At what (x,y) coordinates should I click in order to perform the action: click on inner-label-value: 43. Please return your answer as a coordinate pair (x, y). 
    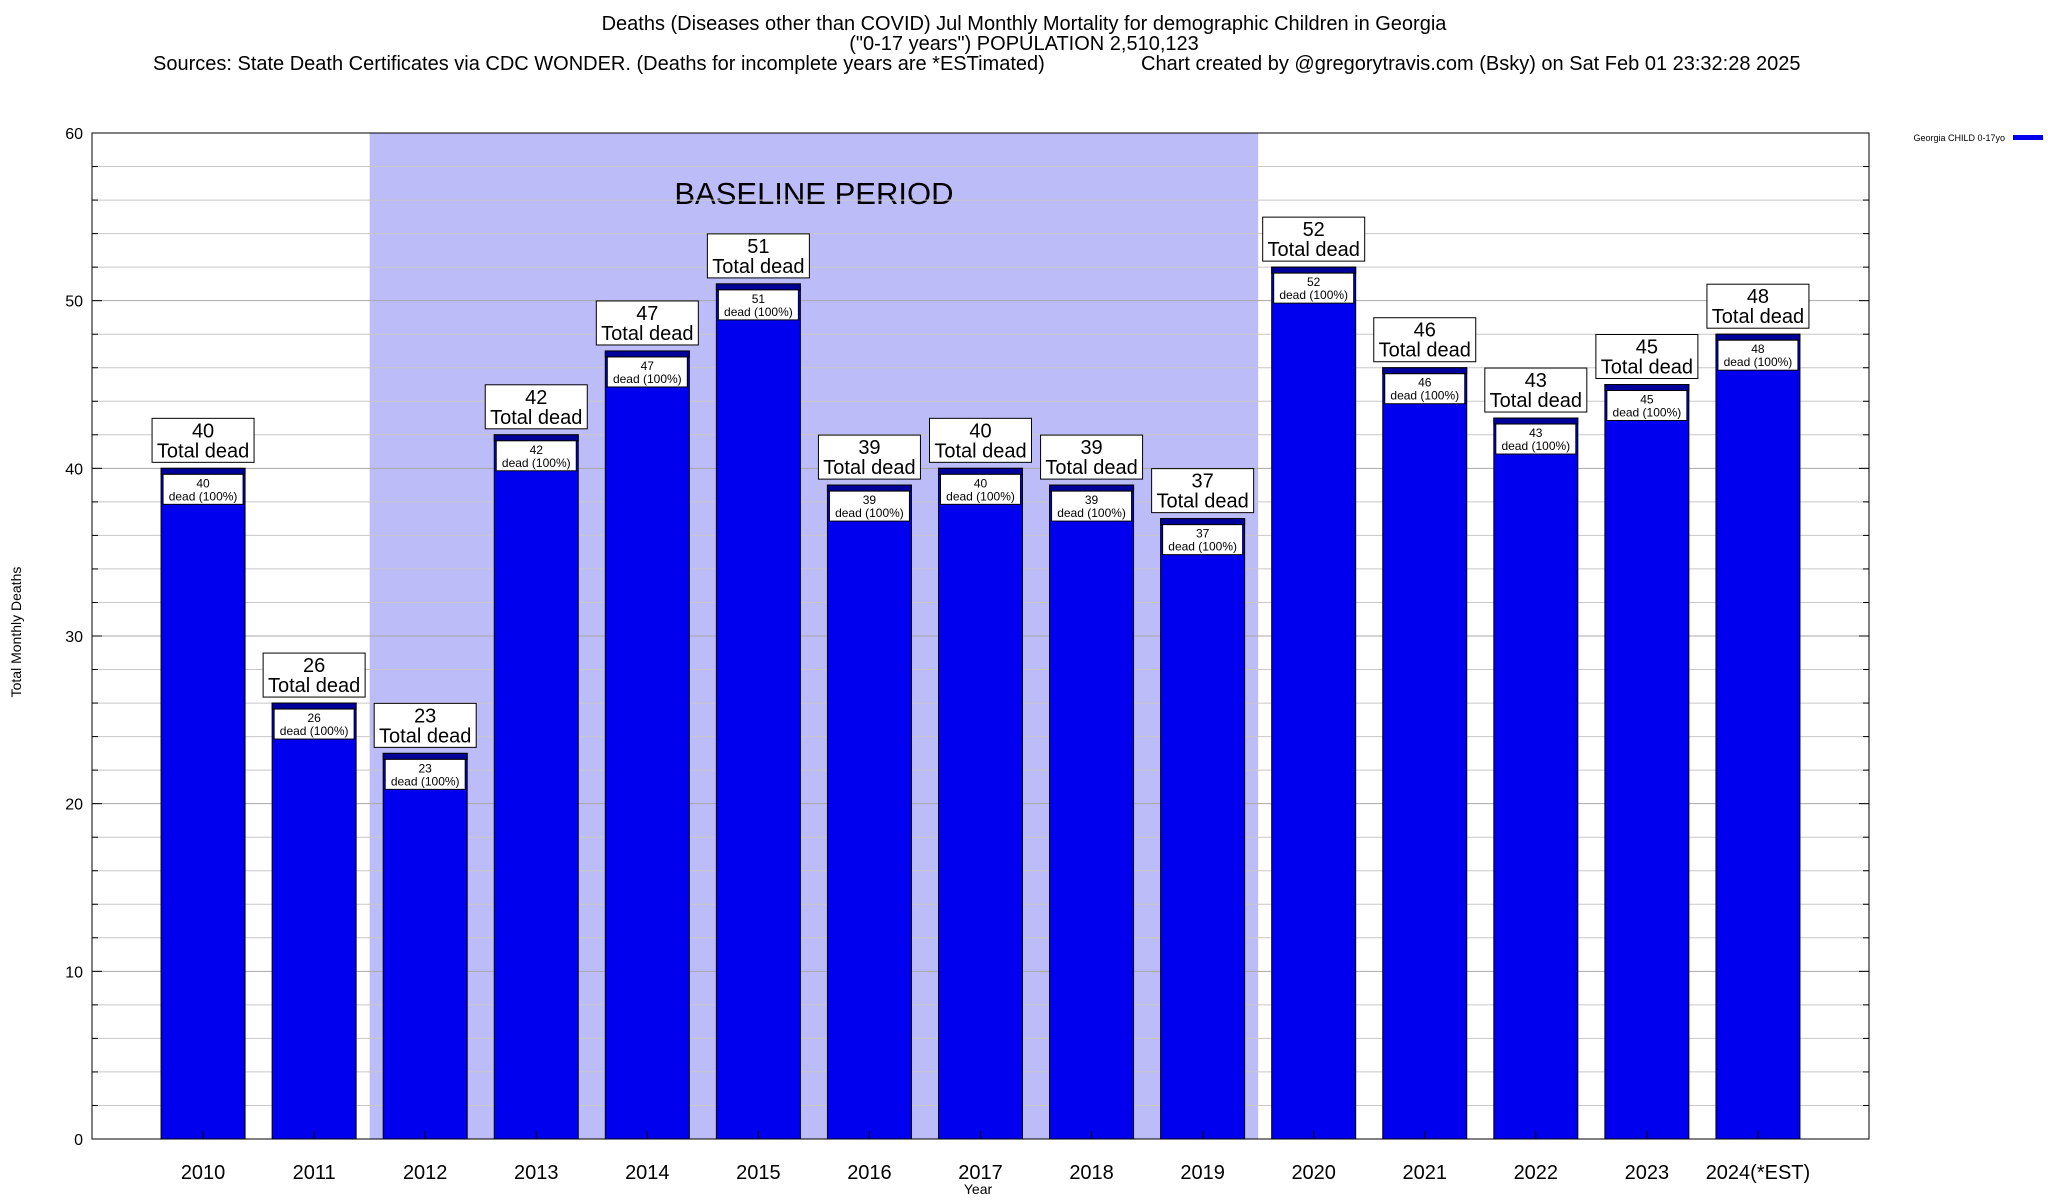
    Looking at the image, I should click on (1536, 433).